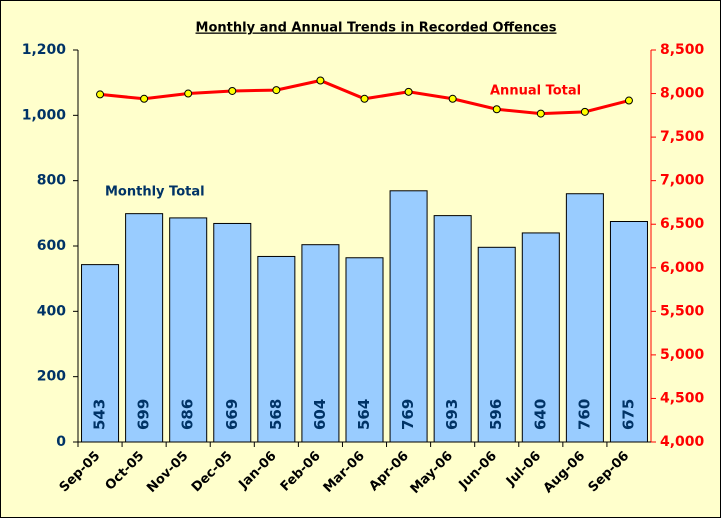 The width and height of the screenshot is (721, 518). Describe the element at coordinates (682, 224) in the screenshot. I see `y2-tick-label: 6,500` at that location.